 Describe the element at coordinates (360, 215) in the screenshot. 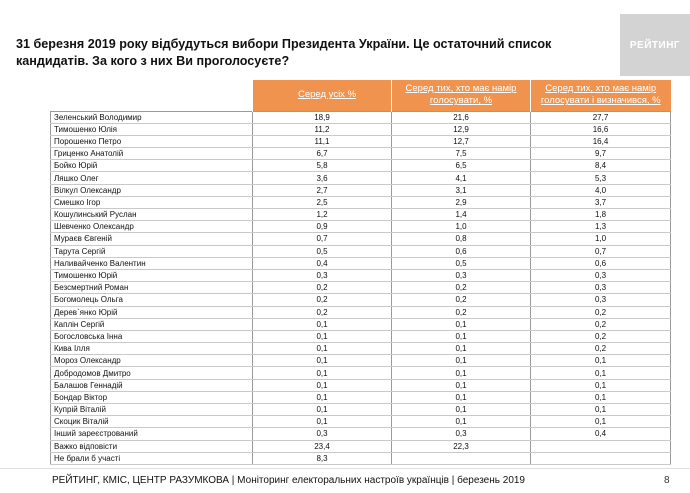

I see `table-row: Кошулинський Руслан 1,2 1,4 1,8` at that location.